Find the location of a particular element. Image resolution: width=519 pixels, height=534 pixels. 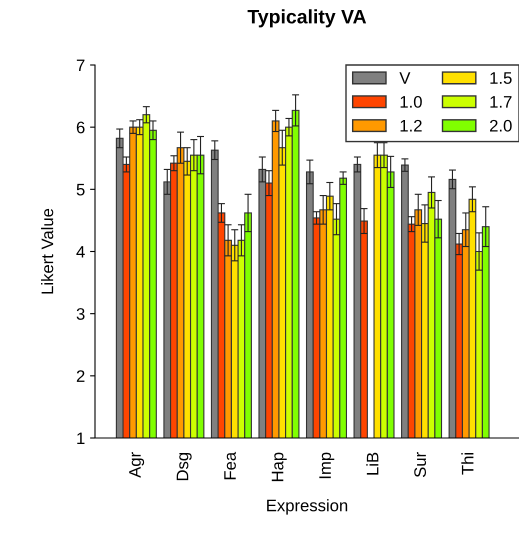

legend-label: 1.5 is located at coordinates (501, 78).